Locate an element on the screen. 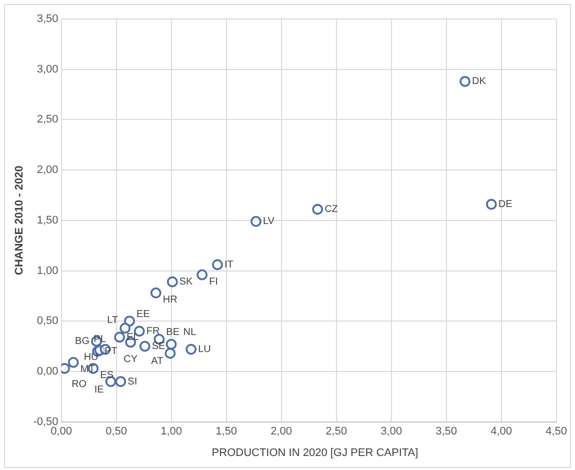 Image resolution: width=575 pixels, height=470 pixels. y-axis-title: CHANGE 2010 - 2020 is located at coordinates (20, 221).